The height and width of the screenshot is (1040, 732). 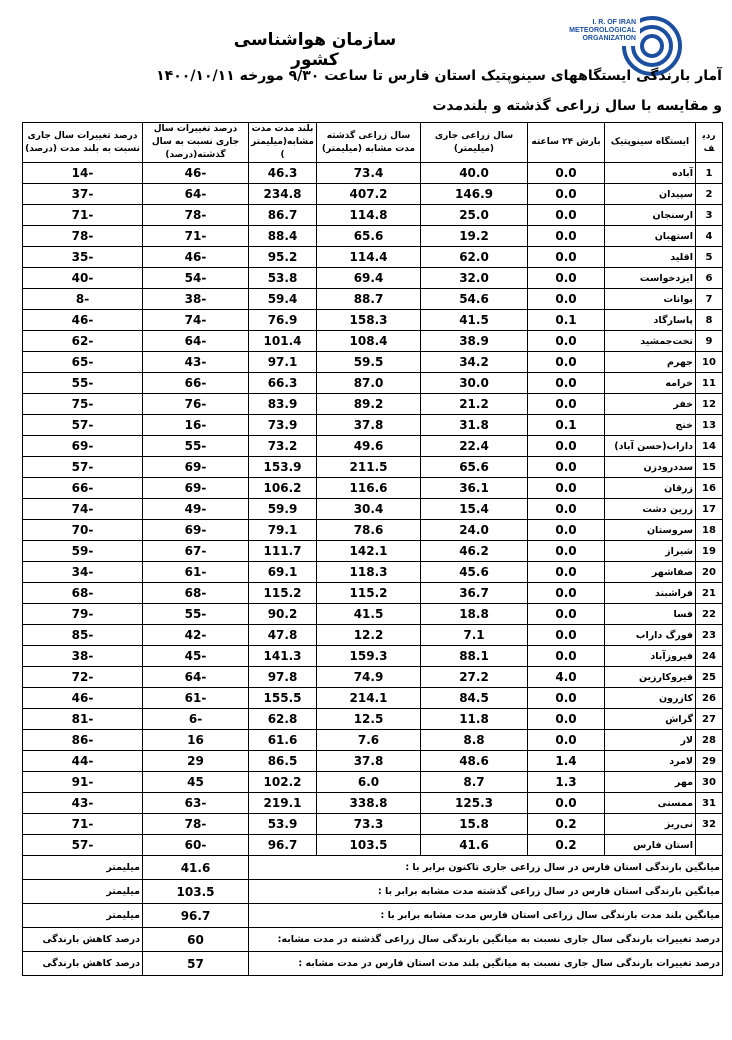 What do you see at coordinates (372, 740) in the screenshot?
I see `table-row: 28 لار 0.0 8.8 7.6 61.6 16 -86` at bounding box center [372, 740].